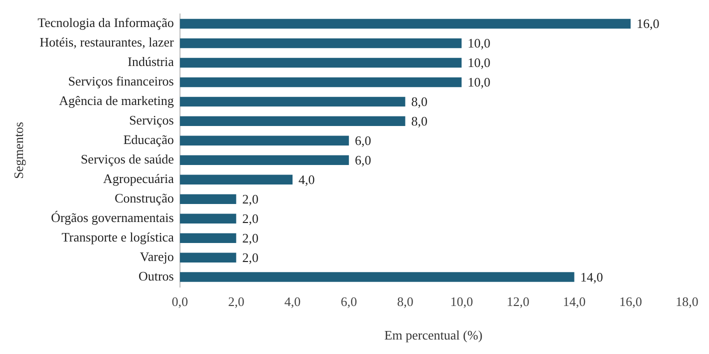  What do you see at coordinates (118, 237) in the screenshot?
I see `y-tick-label: Transporte e logística` at bounding box center [118, 237].